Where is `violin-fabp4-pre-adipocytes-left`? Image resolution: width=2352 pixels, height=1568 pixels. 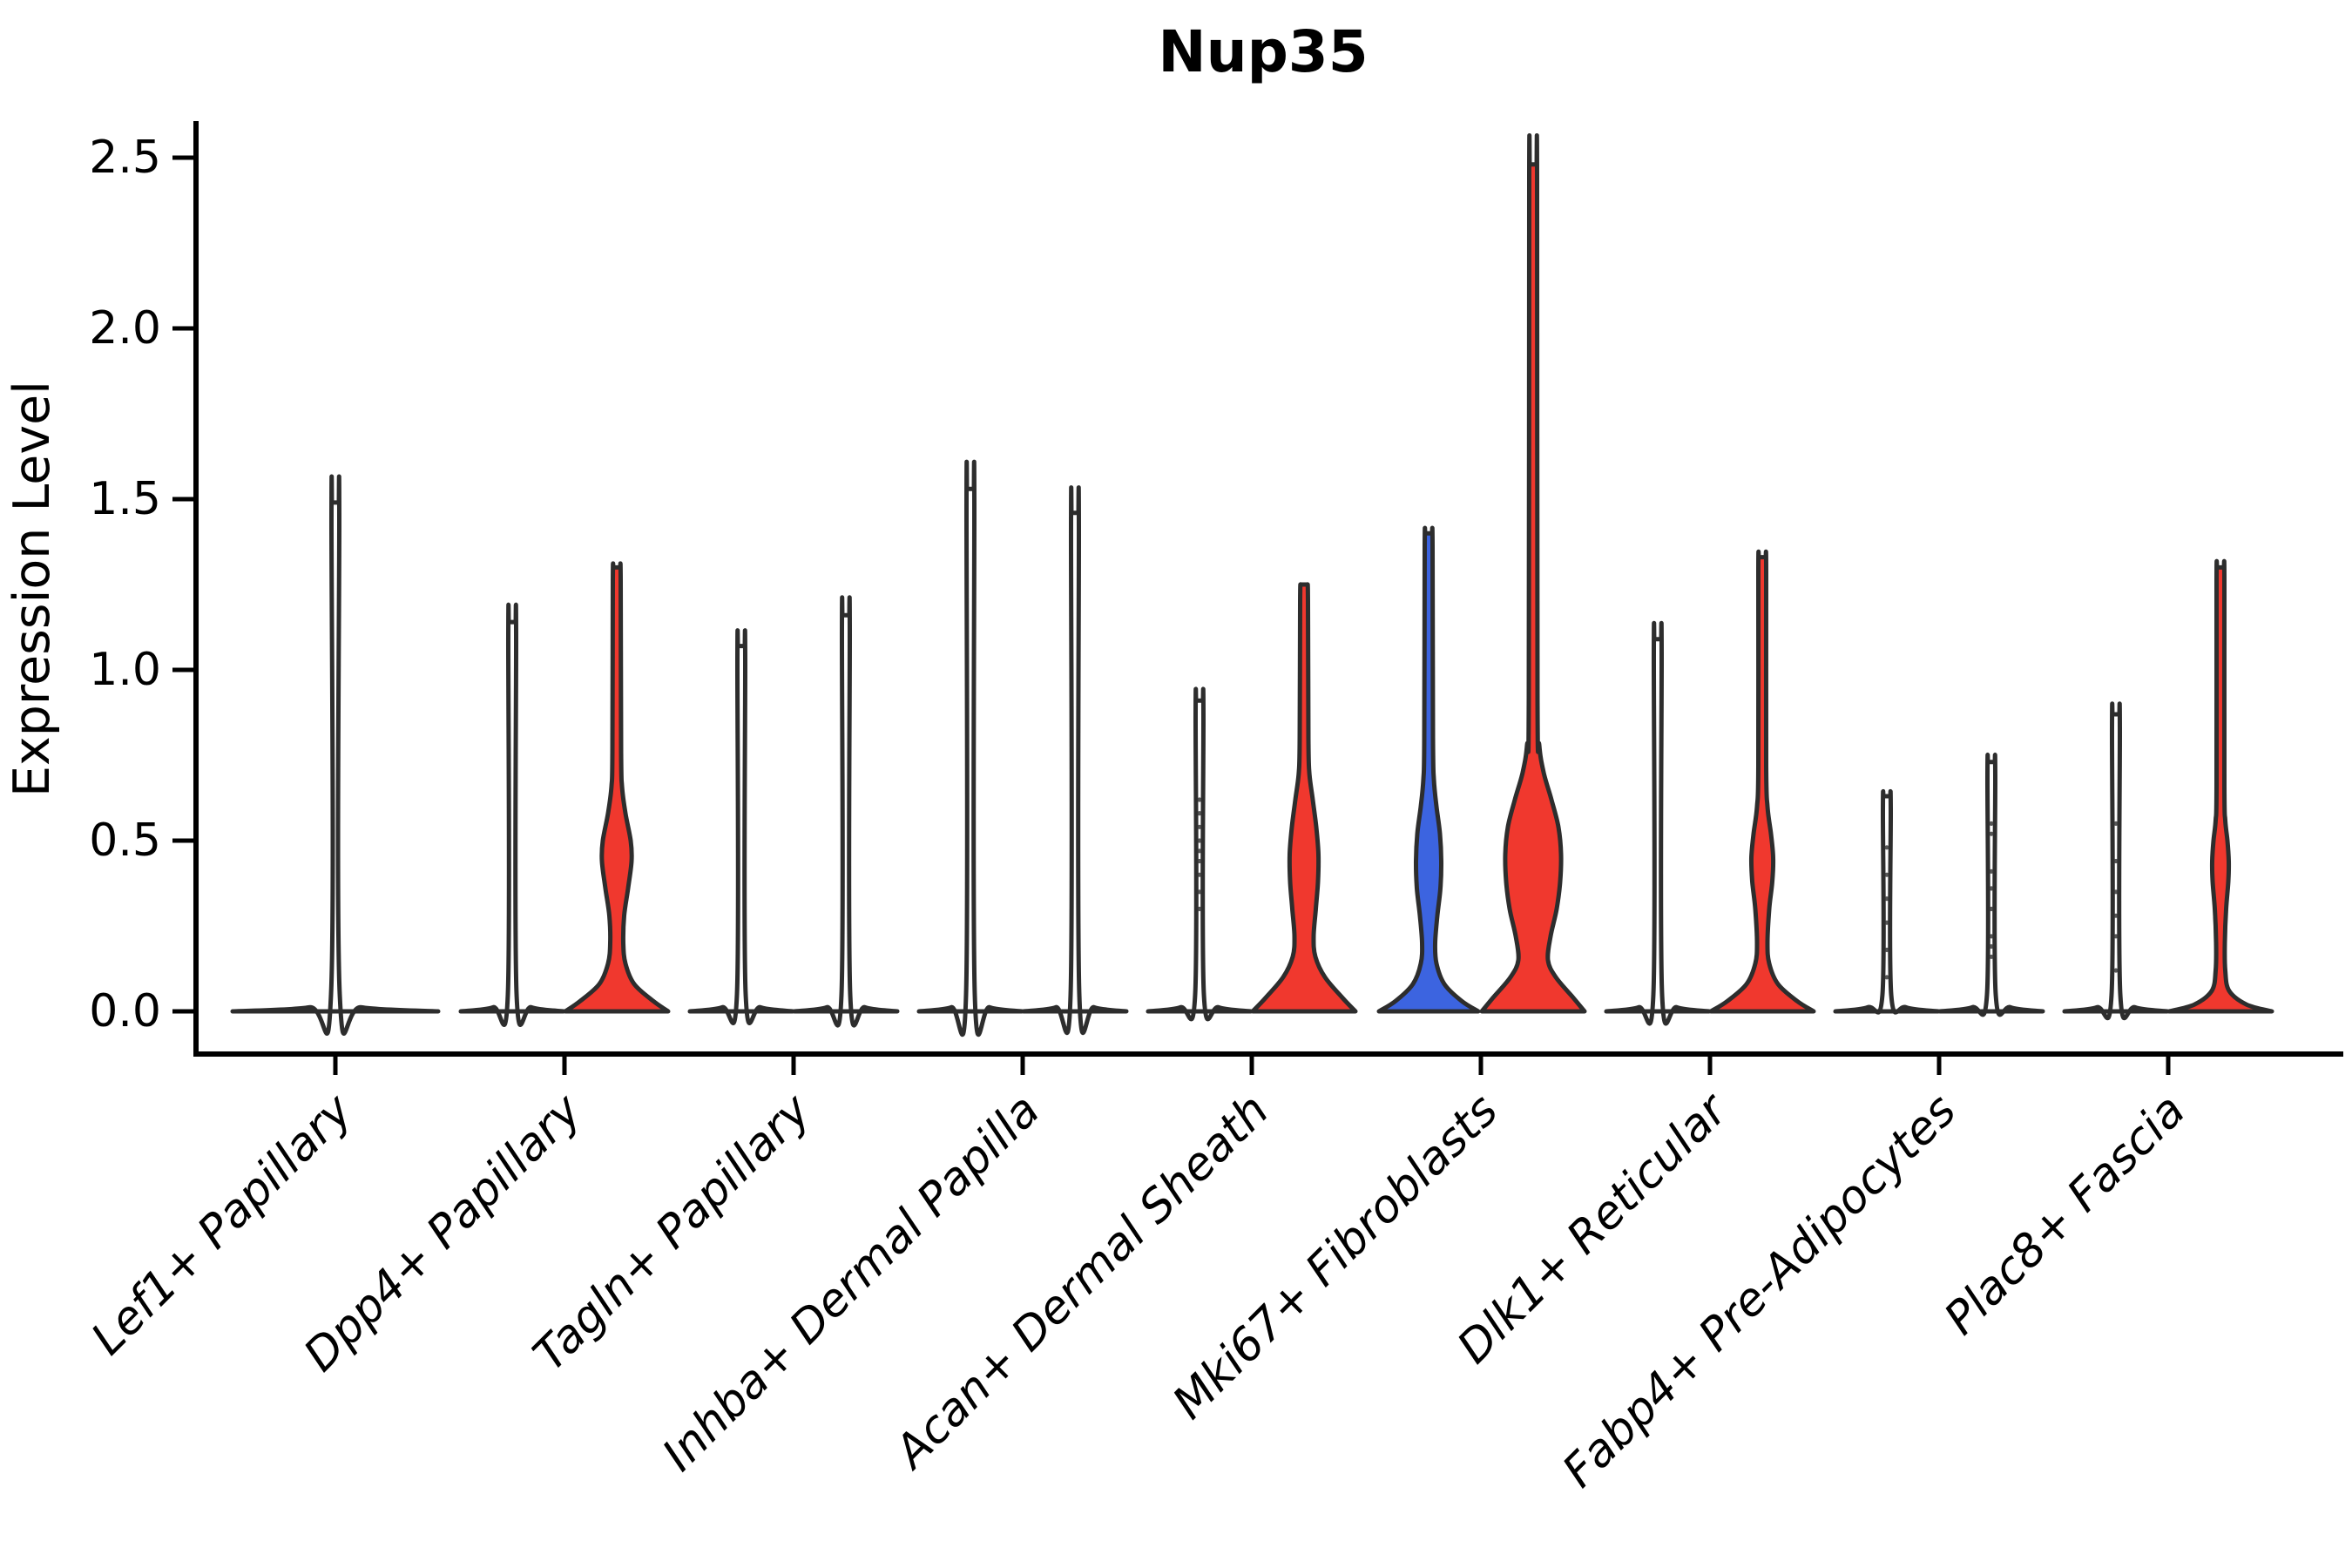
violin-fabp4-pre-adipocytes-left is located at coordinates (1887, 901).